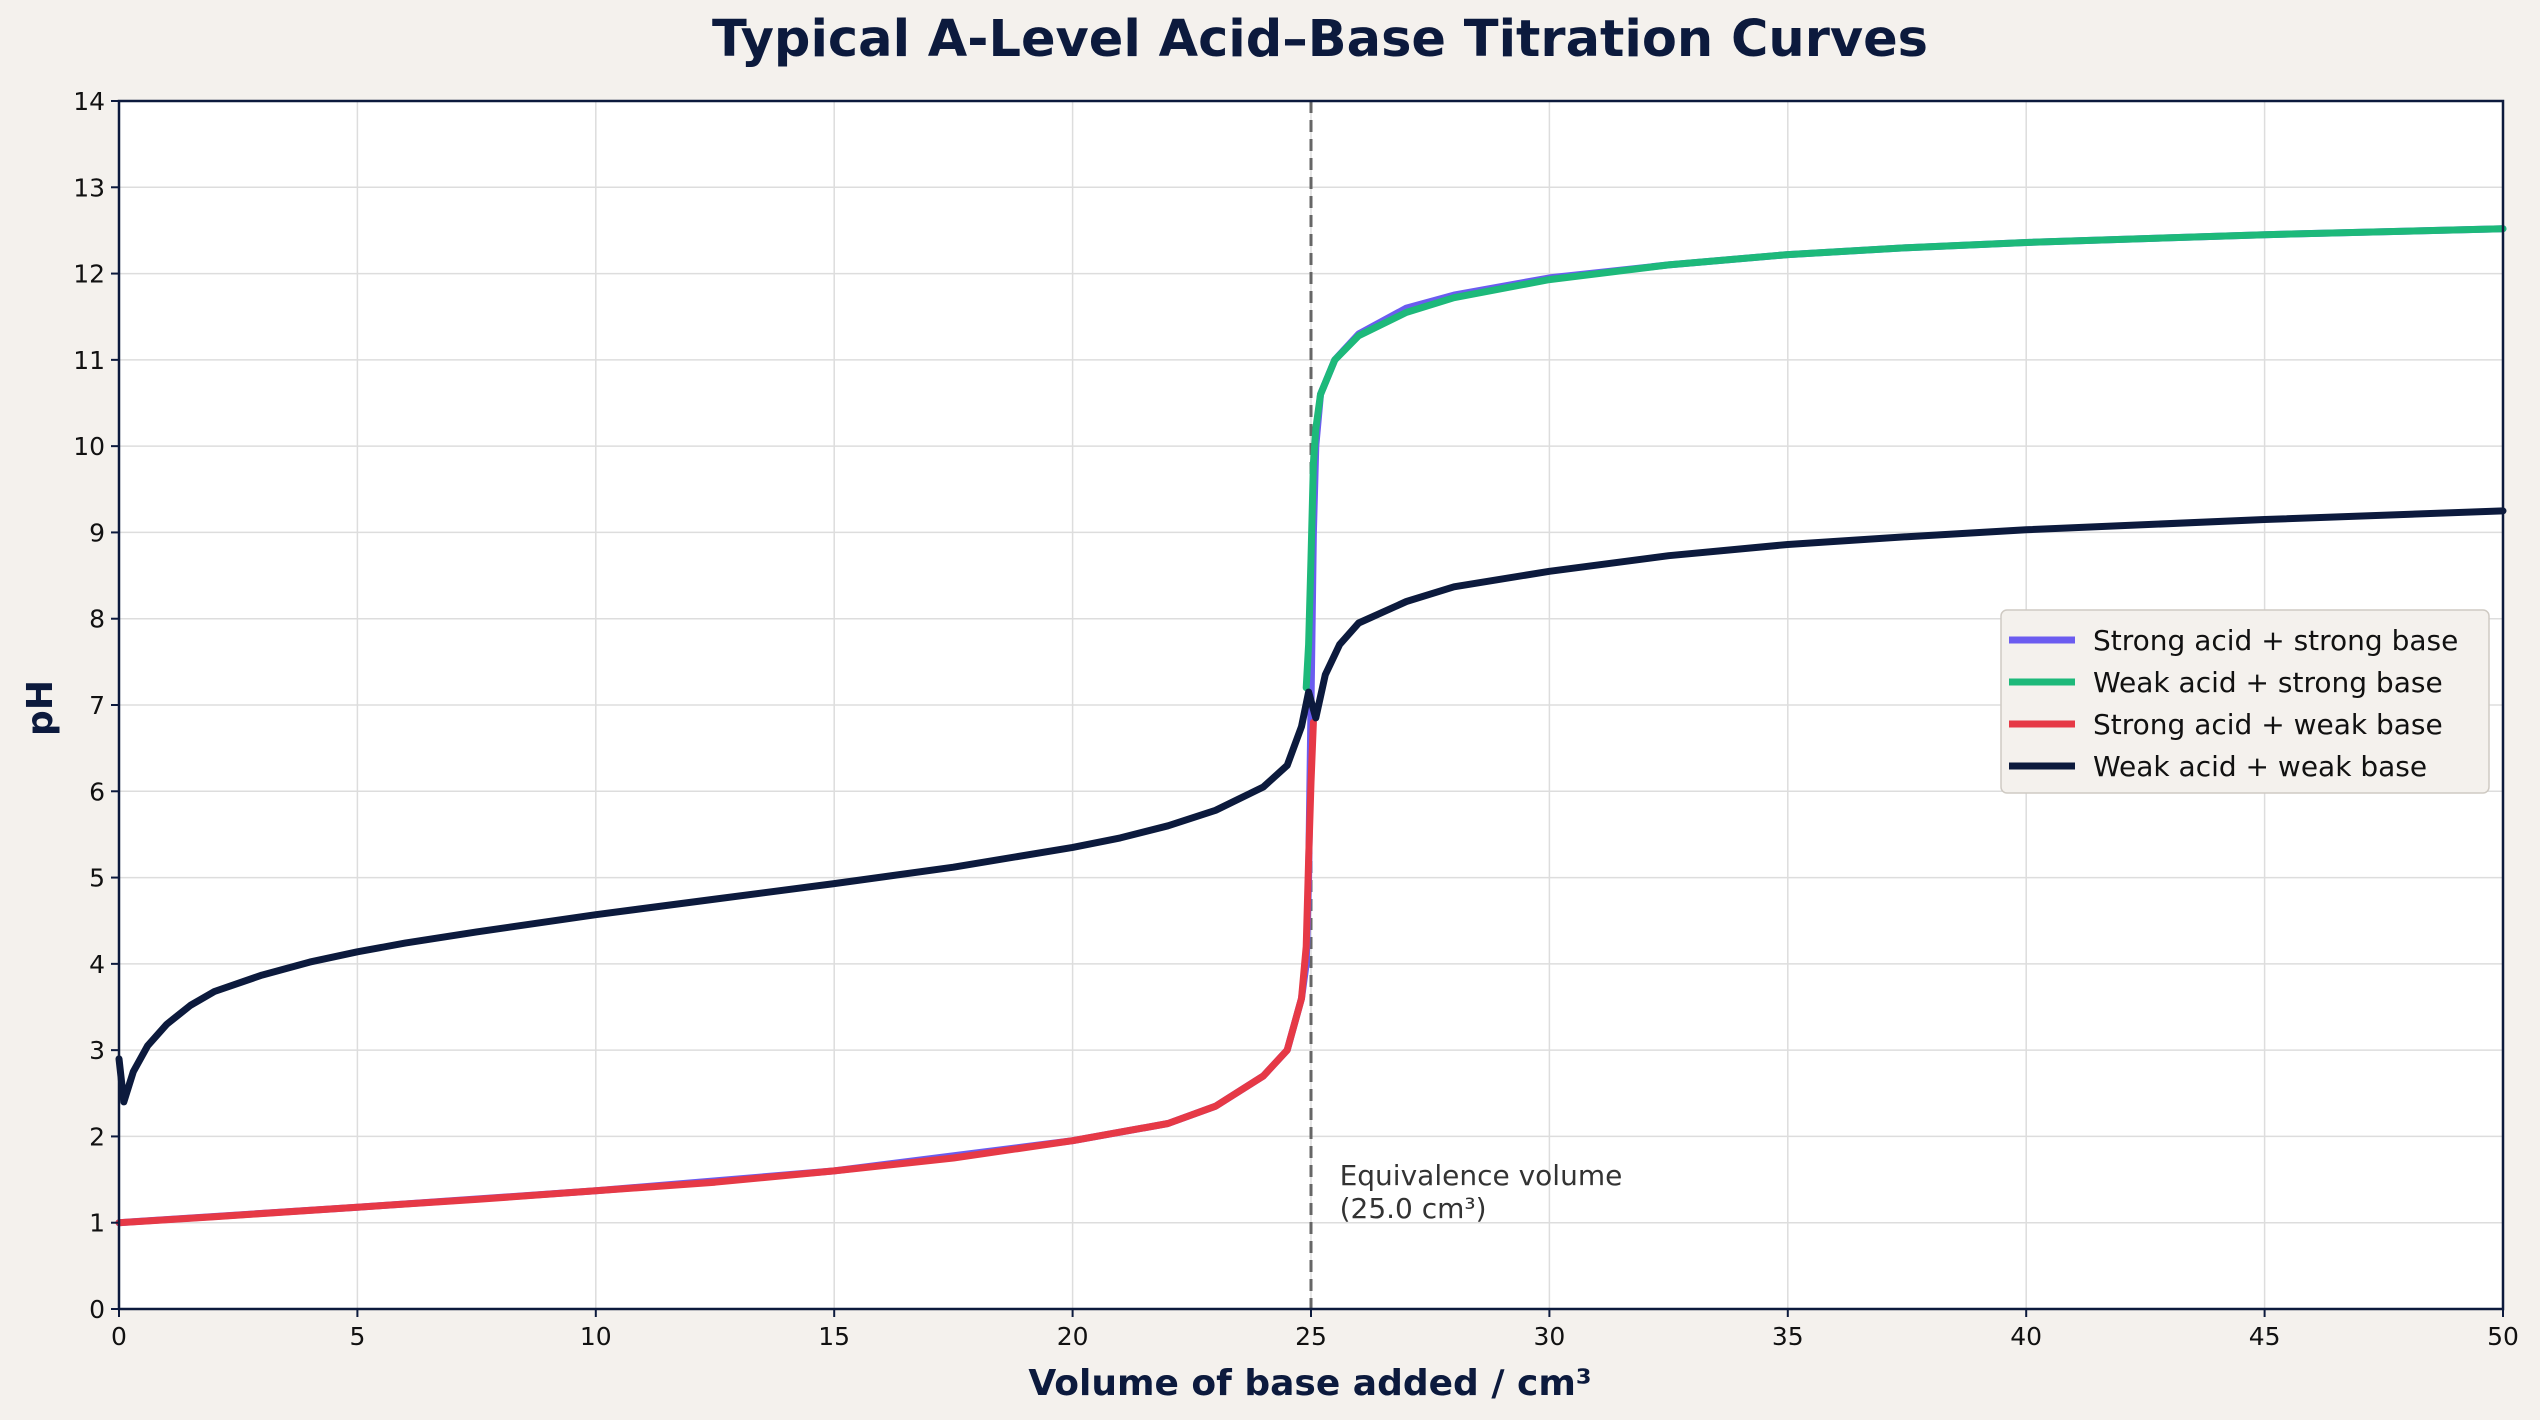 Image resolution: width=2540 pixels, height=1420 pixels. What do you see at coordinates (1309, 1383) in the screenshot?
I see `x-axis-label: Volume of base added / cm³` at bounding box center [1309, 1383].